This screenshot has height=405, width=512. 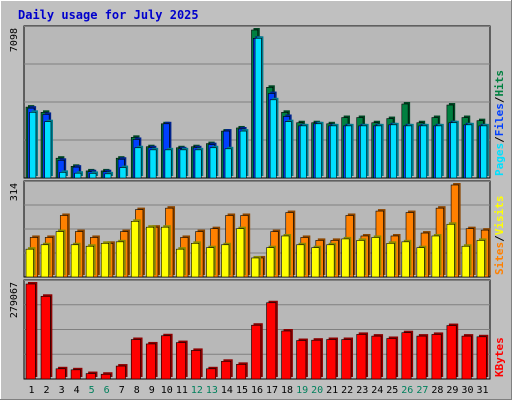 What do you see at coordinates (197, 390) in the screenshot?
I see `day-label-12: 12` at bounding box center [197, 390].